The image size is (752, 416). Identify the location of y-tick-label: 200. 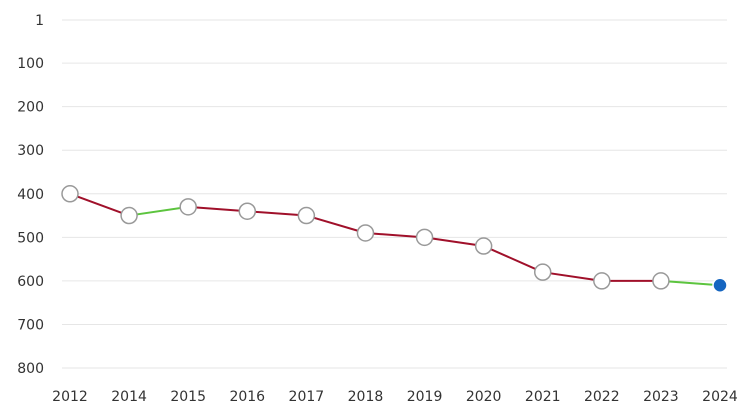
(30, 108).